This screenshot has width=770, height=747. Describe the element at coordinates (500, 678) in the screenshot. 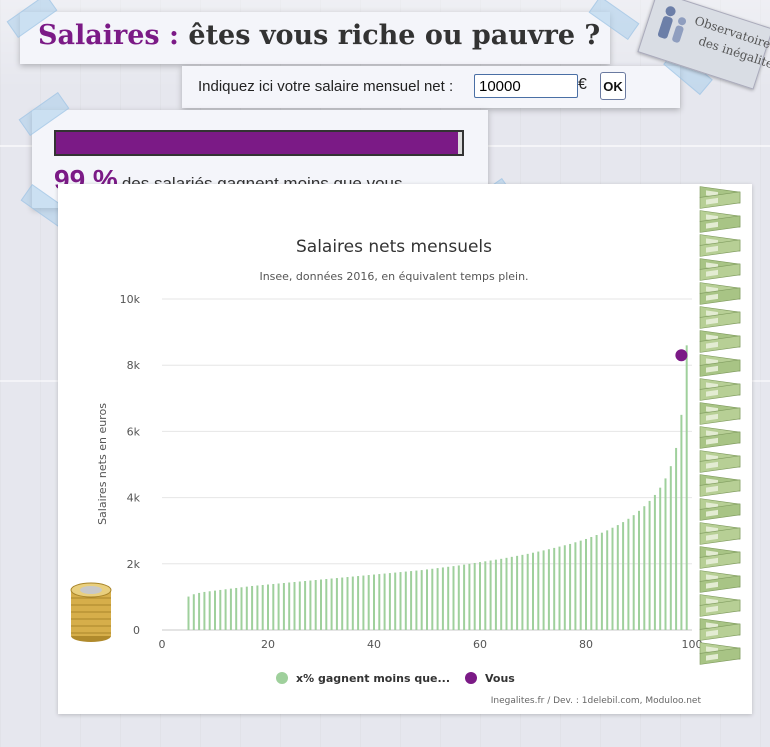

I see `legend-label-vous: Vous` at that location.